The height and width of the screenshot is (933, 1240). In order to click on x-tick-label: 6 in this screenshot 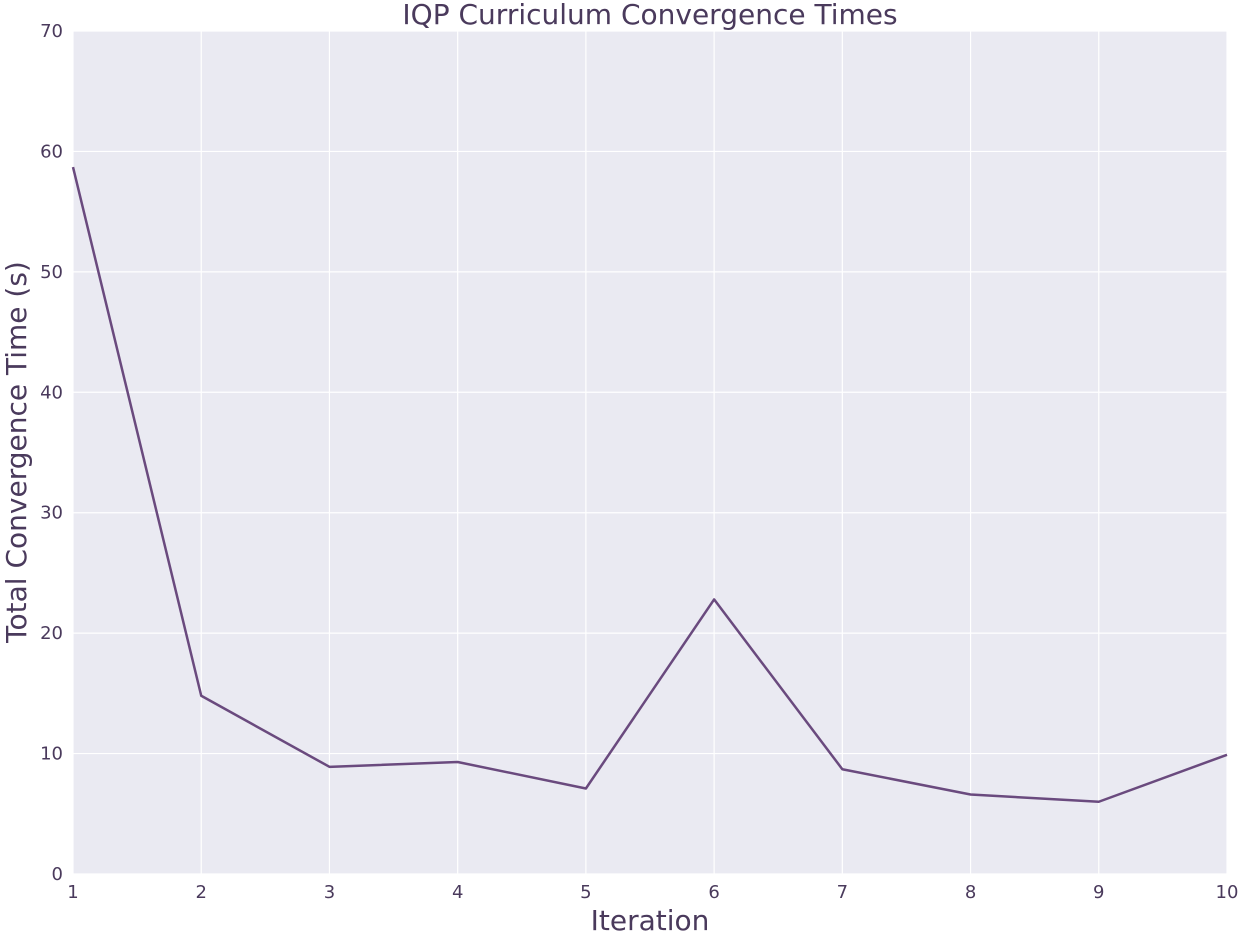, I will do `click(713, 892)`.